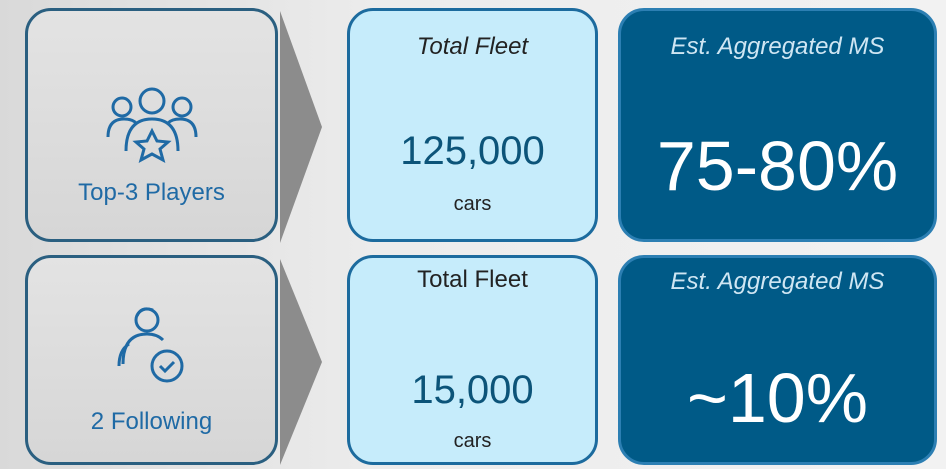 The height and width of the screenshot is (469, 946). What do you see at coordinates (777, 398) in the screenshot?
I see `ms-value: ~10%` at bounding box center [777, 398].